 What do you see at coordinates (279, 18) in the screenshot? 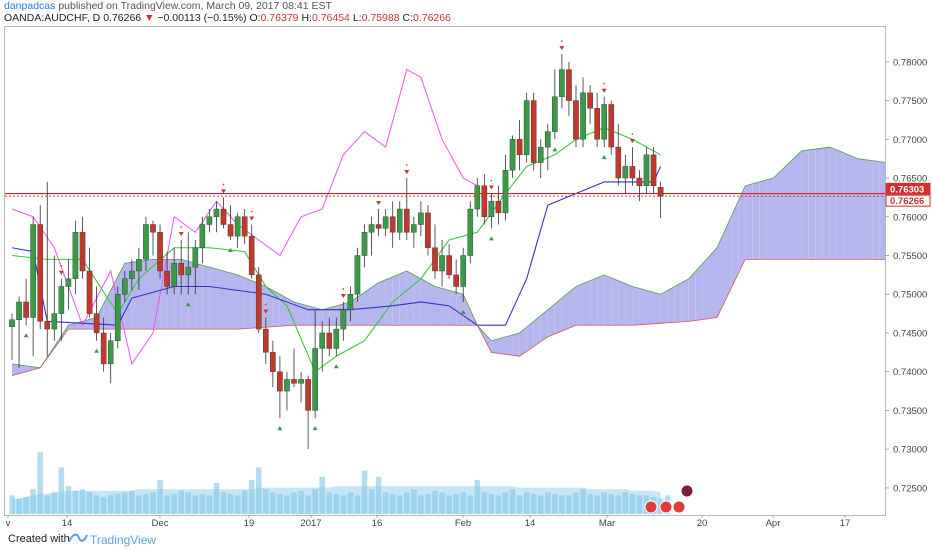
I see `open-value: 0.76379` at bounding box center [279, 18].